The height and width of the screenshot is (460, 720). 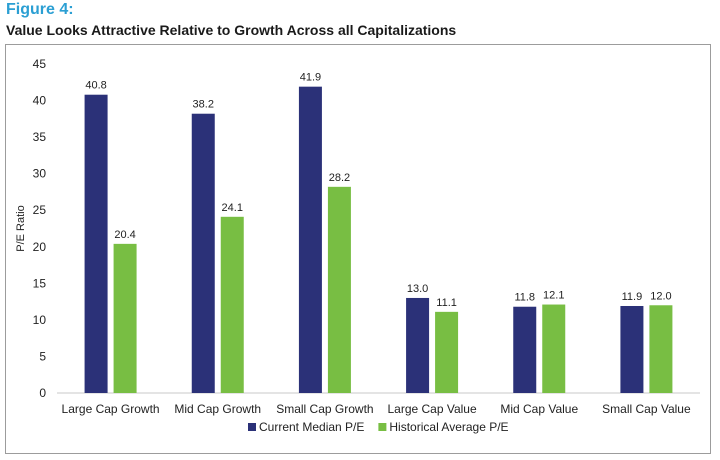 I want to click on y-tick-label: 45, so click(x=40, y=64).